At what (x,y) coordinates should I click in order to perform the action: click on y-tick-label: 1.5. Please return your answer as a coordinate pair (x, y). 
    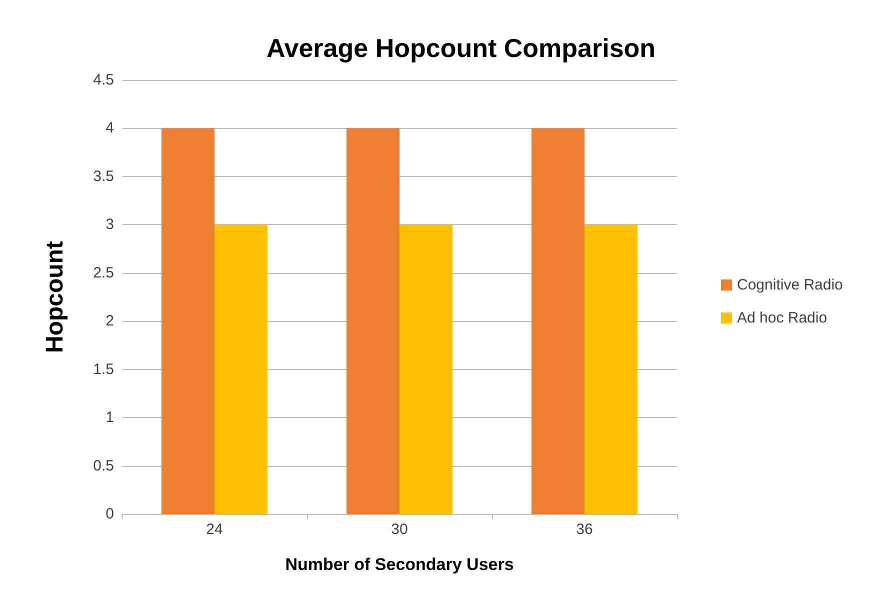
    Looking at the image, I should click on (103, 369).